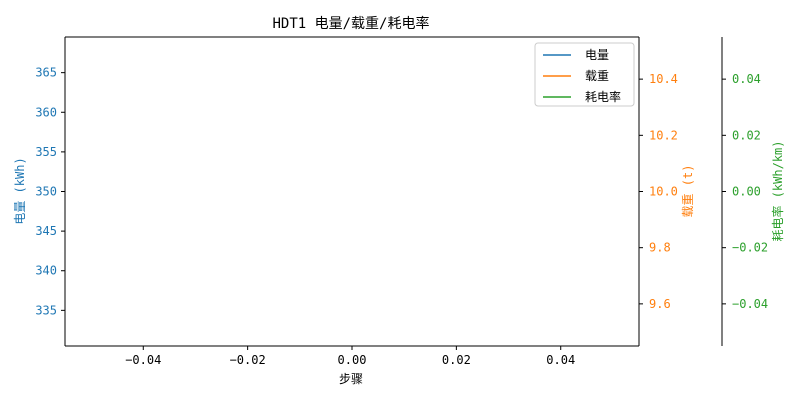 The width and height of the screenshot is (800, 400). What do you see at coordinates (20, 190) in the screenshot?
I see `y-axis-left-label: 电量 (kWh)` at bounding box center [20, 190].